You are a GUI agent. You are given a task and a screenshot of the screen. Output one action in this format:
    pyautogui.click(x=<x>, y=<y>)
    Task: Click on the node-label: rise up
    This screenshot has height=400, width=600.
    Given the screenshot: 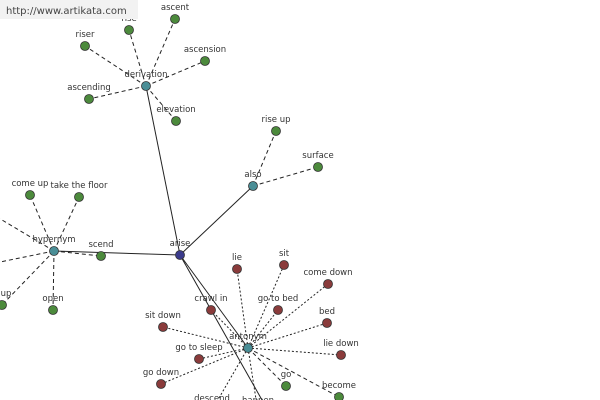 What is the action you would take?
    pyautogui.click(x=276, y=120)
    